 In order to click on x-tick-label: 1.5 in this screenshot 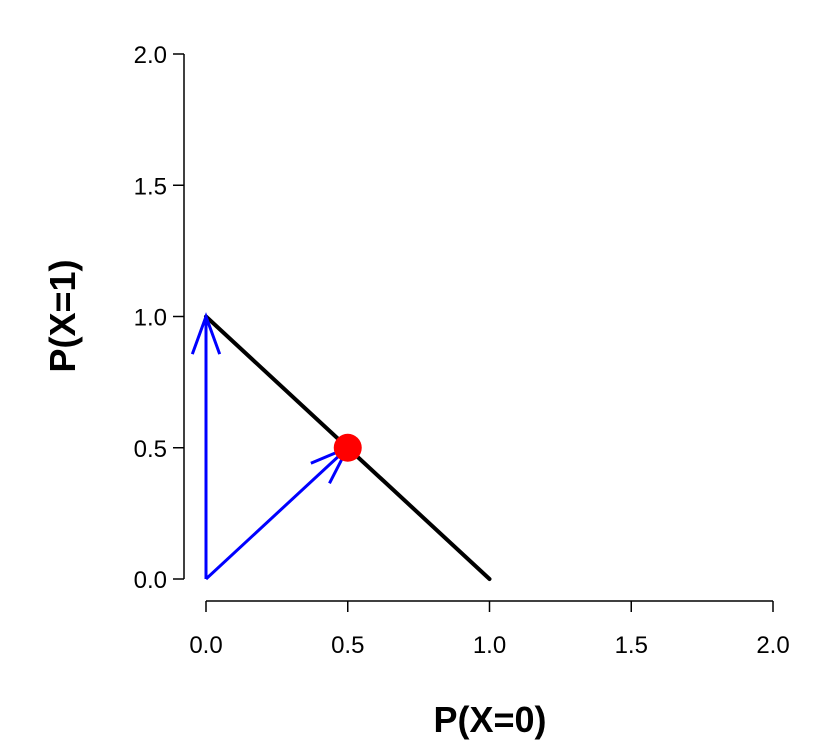, I will do `click(631, 645)`.